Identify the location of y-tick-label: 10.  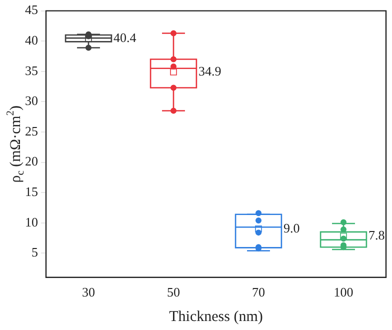
(31, 222).